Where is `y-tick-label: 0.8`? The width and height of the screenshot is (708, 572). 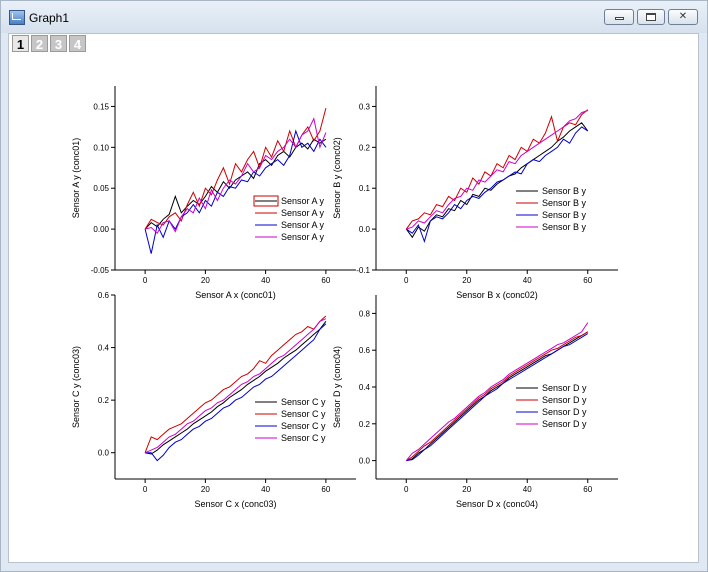
y-tick-label: 0.8 is located at coordinates (365, 313).